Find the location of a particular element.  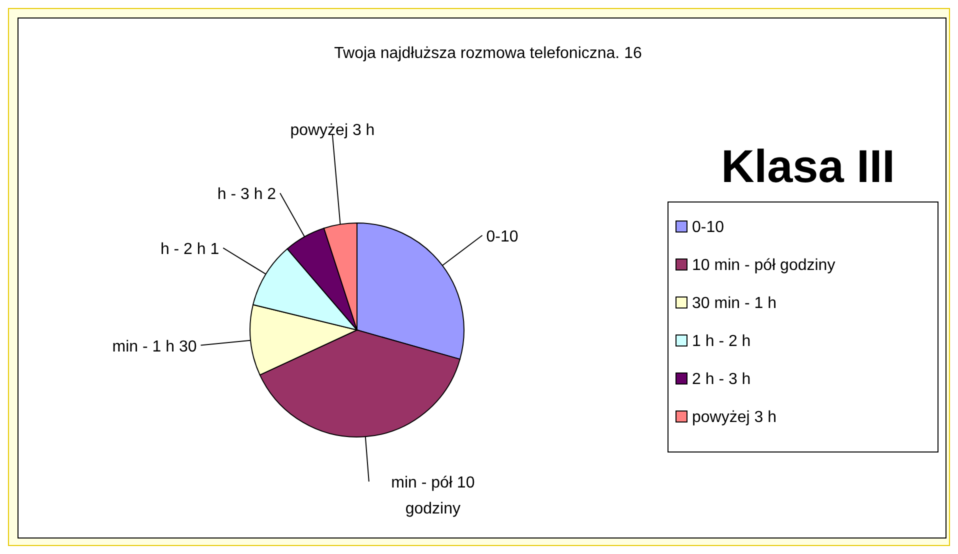

legend-label: 0-10 is located at coordinates (708, 227).